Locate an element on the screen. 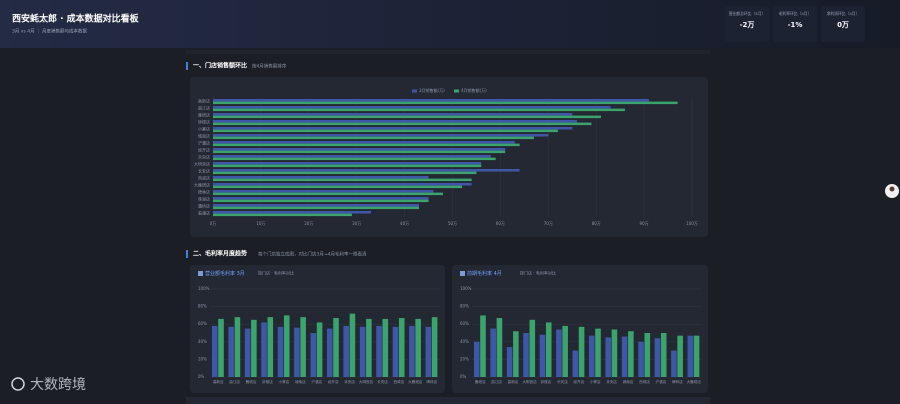 Image resolution: width=900 pixels, height=404 pixels. avatar-icon is located at coordinates (892, 189).